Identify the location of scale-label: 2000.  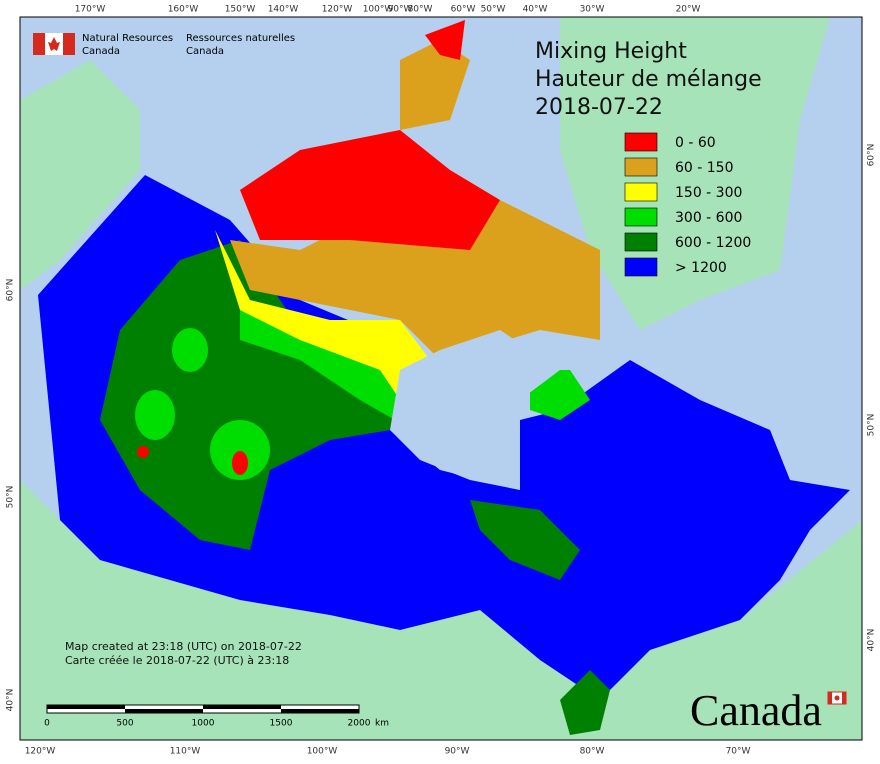
(359, 724).